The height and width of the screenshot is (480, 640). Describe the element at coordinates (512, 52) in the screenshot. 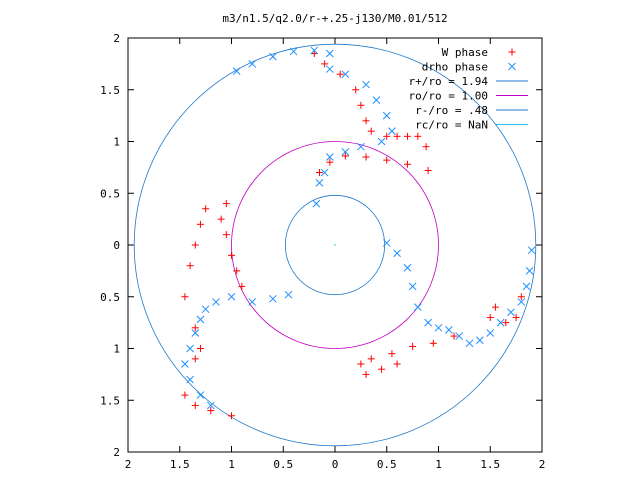

I see `legend-marker` at that location.